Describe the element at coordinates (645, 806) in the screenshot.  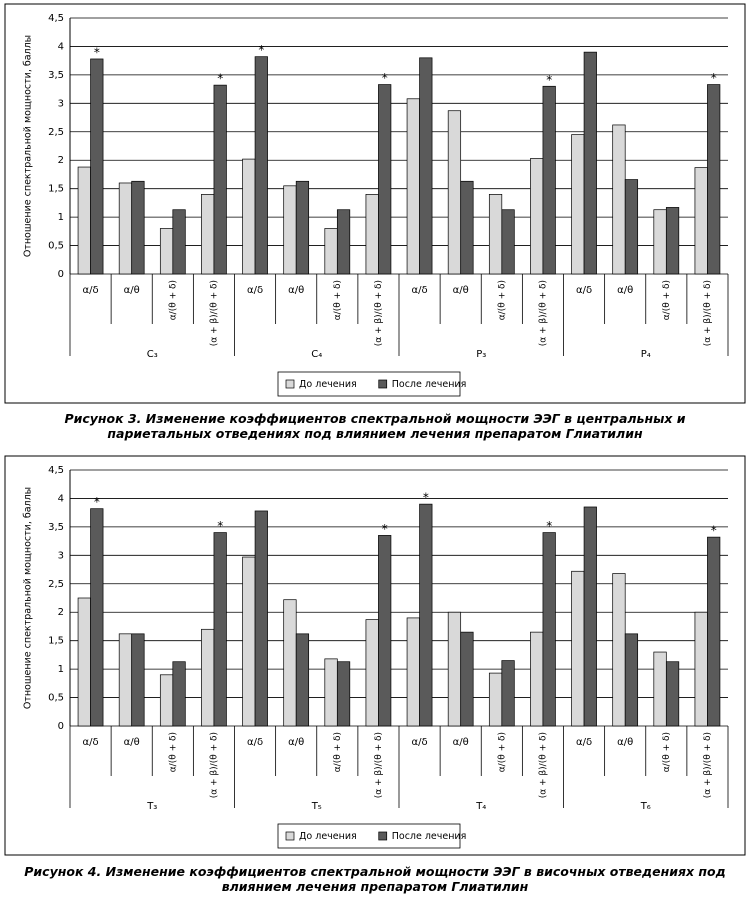
I see `group-label: T₆` at that location.